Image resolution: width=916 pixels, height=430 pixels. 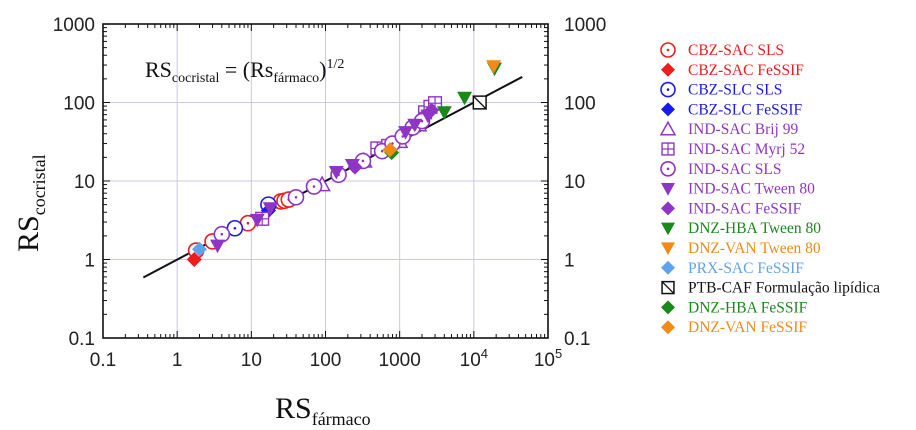 I want to click on x-tick-label: 1, so click(x=177, y=360).